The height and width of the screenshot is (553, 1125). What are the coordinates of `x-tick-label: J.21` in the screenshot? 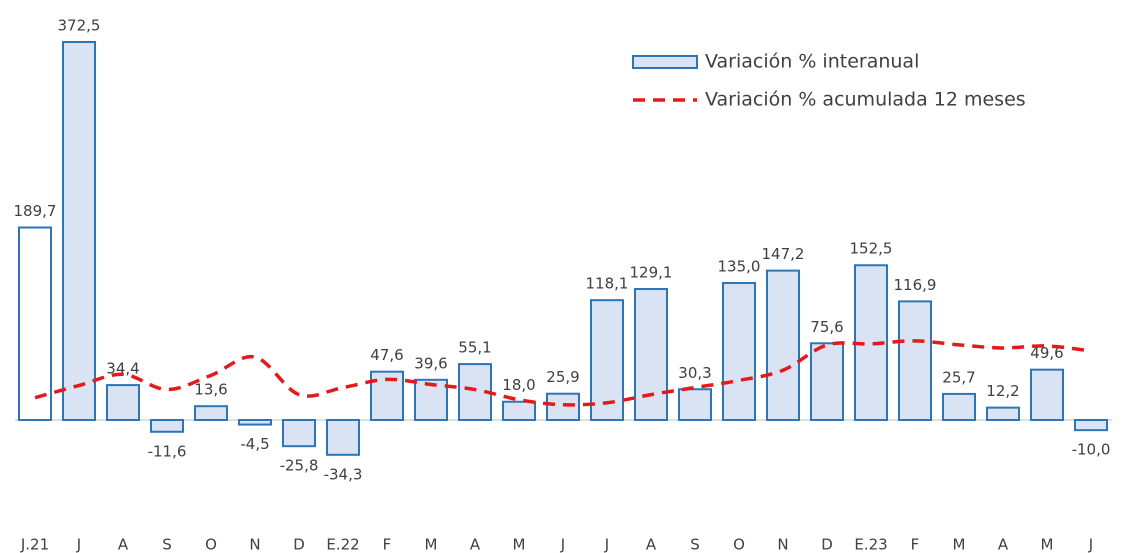 It's located at (34, 544).